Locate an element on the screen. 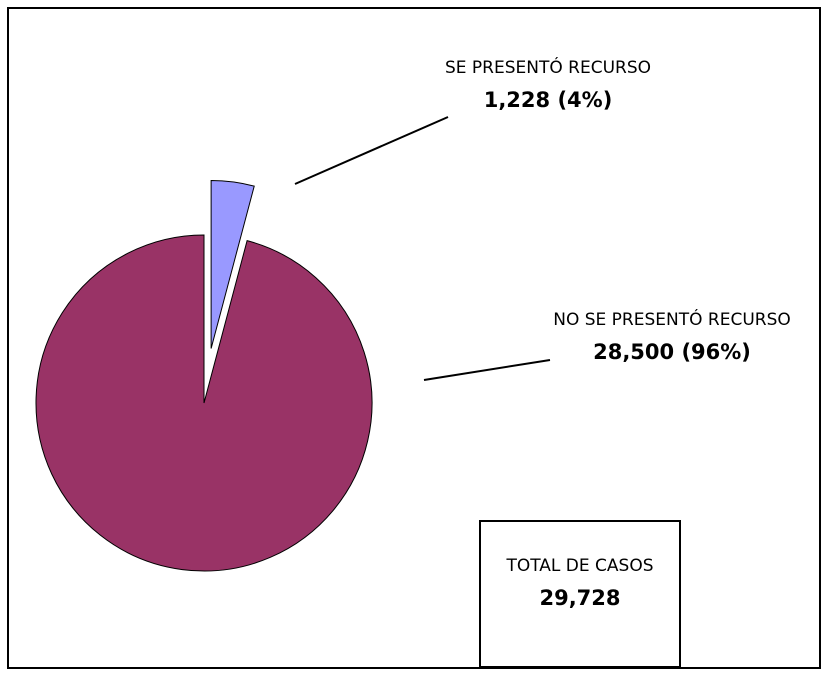  category-label: SE PRESENTÓ RECURSO is located at coordinates (547, 68).